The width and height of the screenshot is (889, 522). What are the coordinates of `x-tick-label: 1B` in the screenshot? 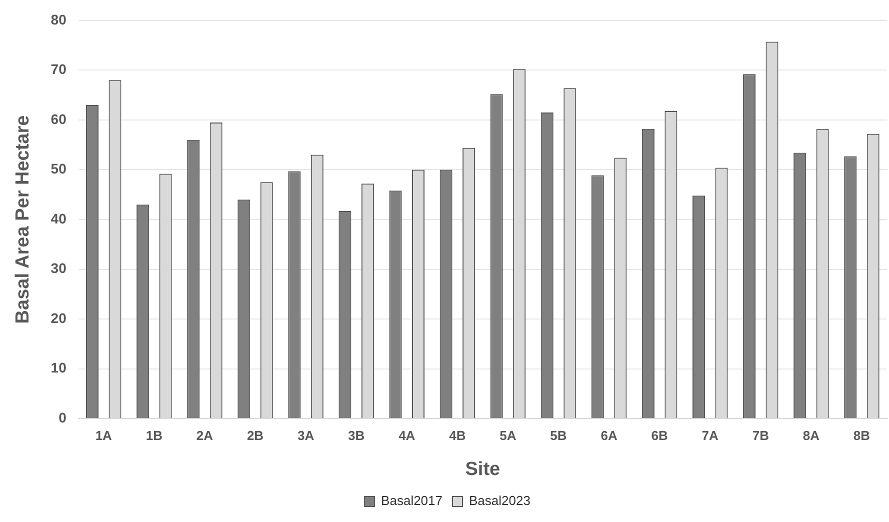 It's located at (154, 435).